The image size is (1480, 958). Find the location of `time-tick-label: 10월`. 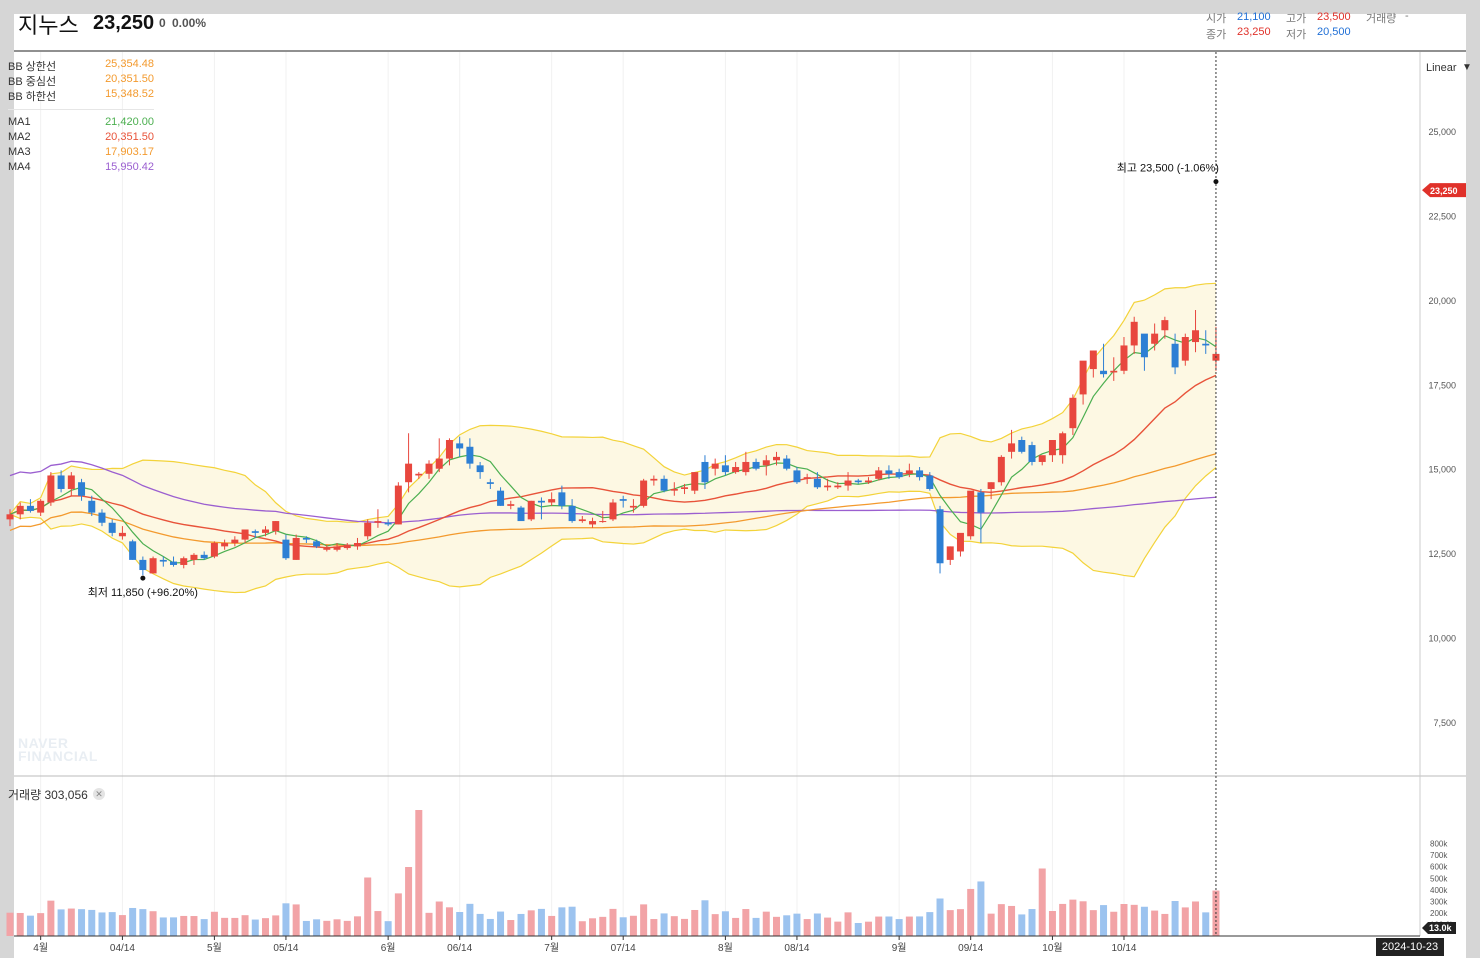

time-tick-label: 10월 is located at coordinates (1052, 948).